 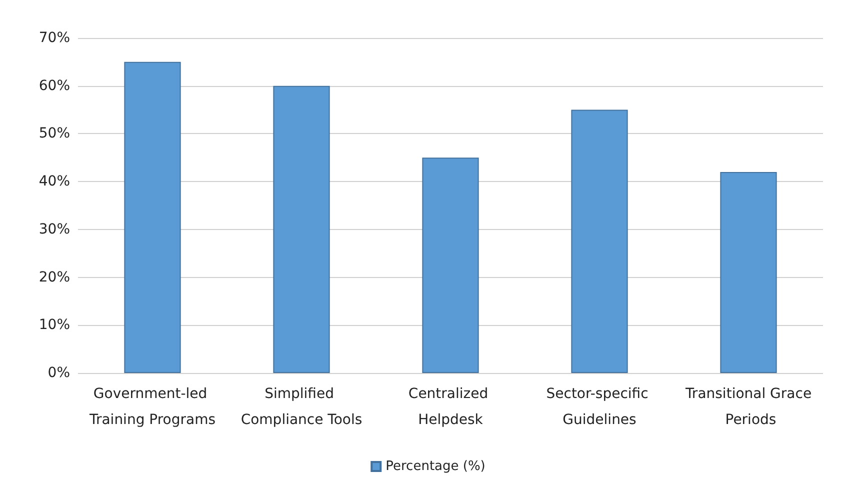 What do you see at coordinates (599, 407) in the screenshot?
I see `x-tick-label: Sector-specific Guidelines` at bounding box center [599, 407].